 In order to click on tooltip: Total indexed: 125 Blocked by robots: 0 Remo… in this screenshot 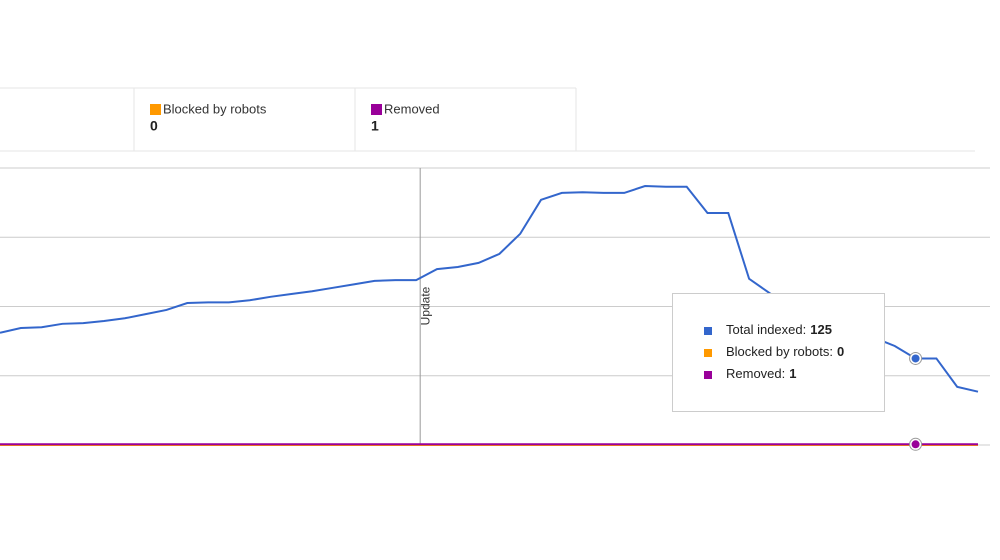, I will do `click(778, 352)`.